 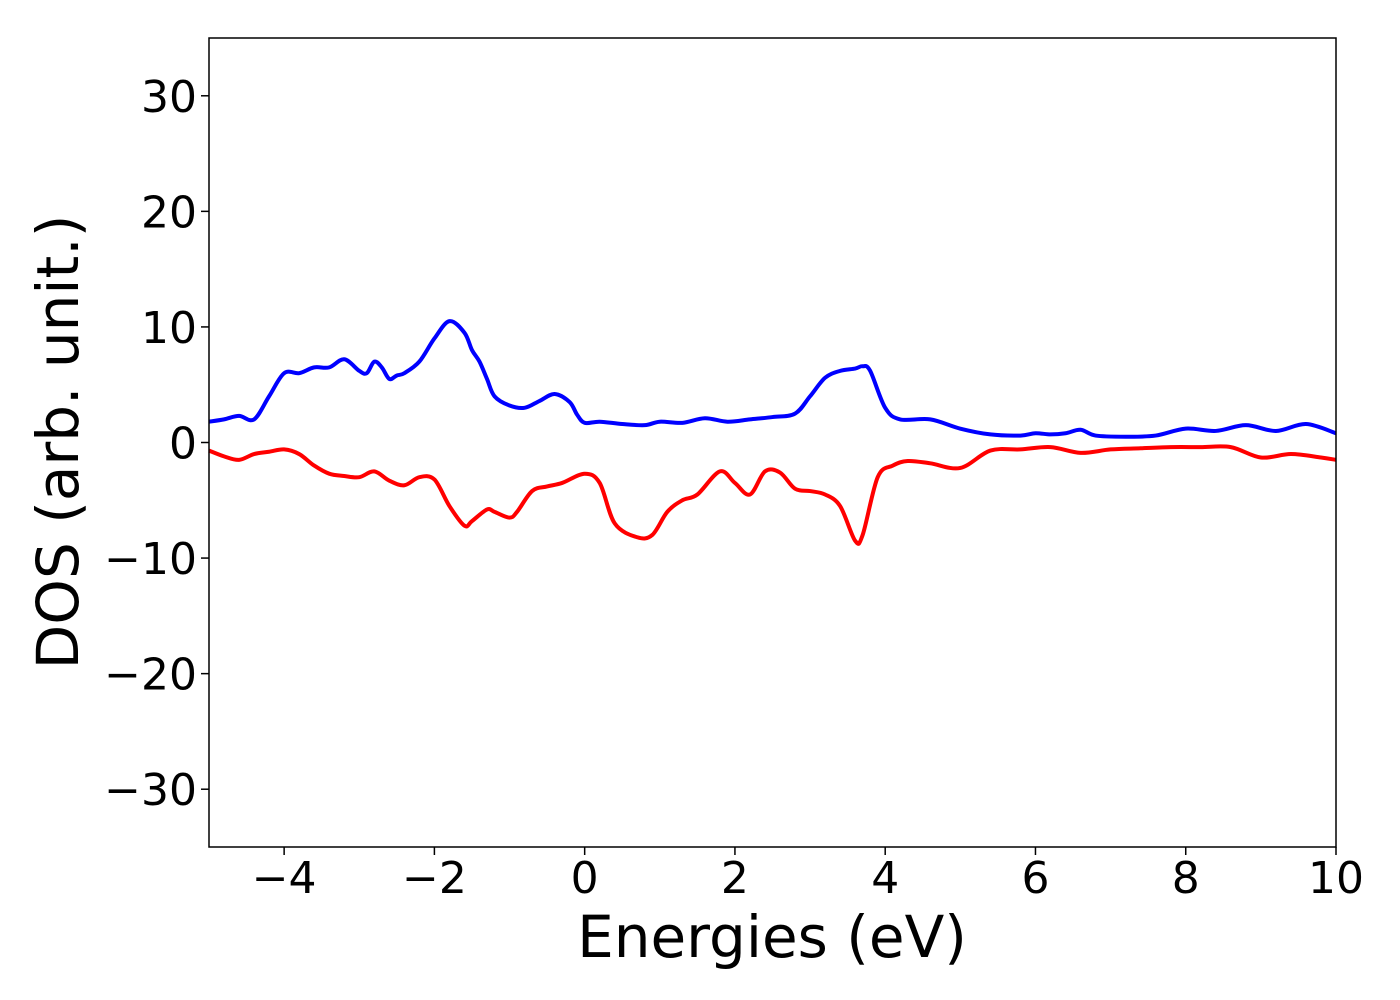 I want to click on x-tick-label: 2, so click(x=735, y=878).